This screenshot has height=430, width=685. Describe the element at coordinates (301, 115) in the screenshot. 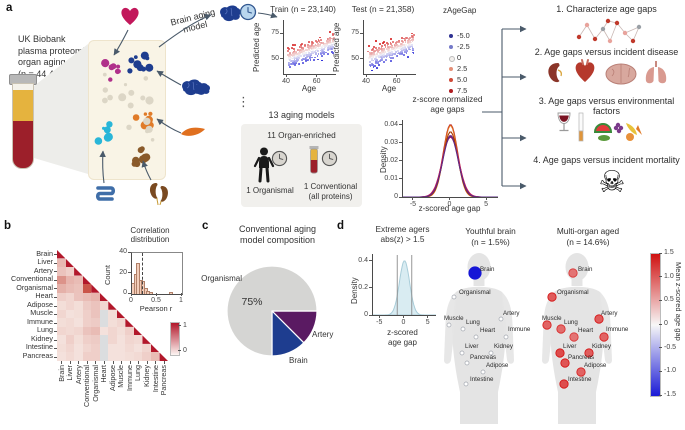

I see `models-count-title: 13 aging models` at that location.